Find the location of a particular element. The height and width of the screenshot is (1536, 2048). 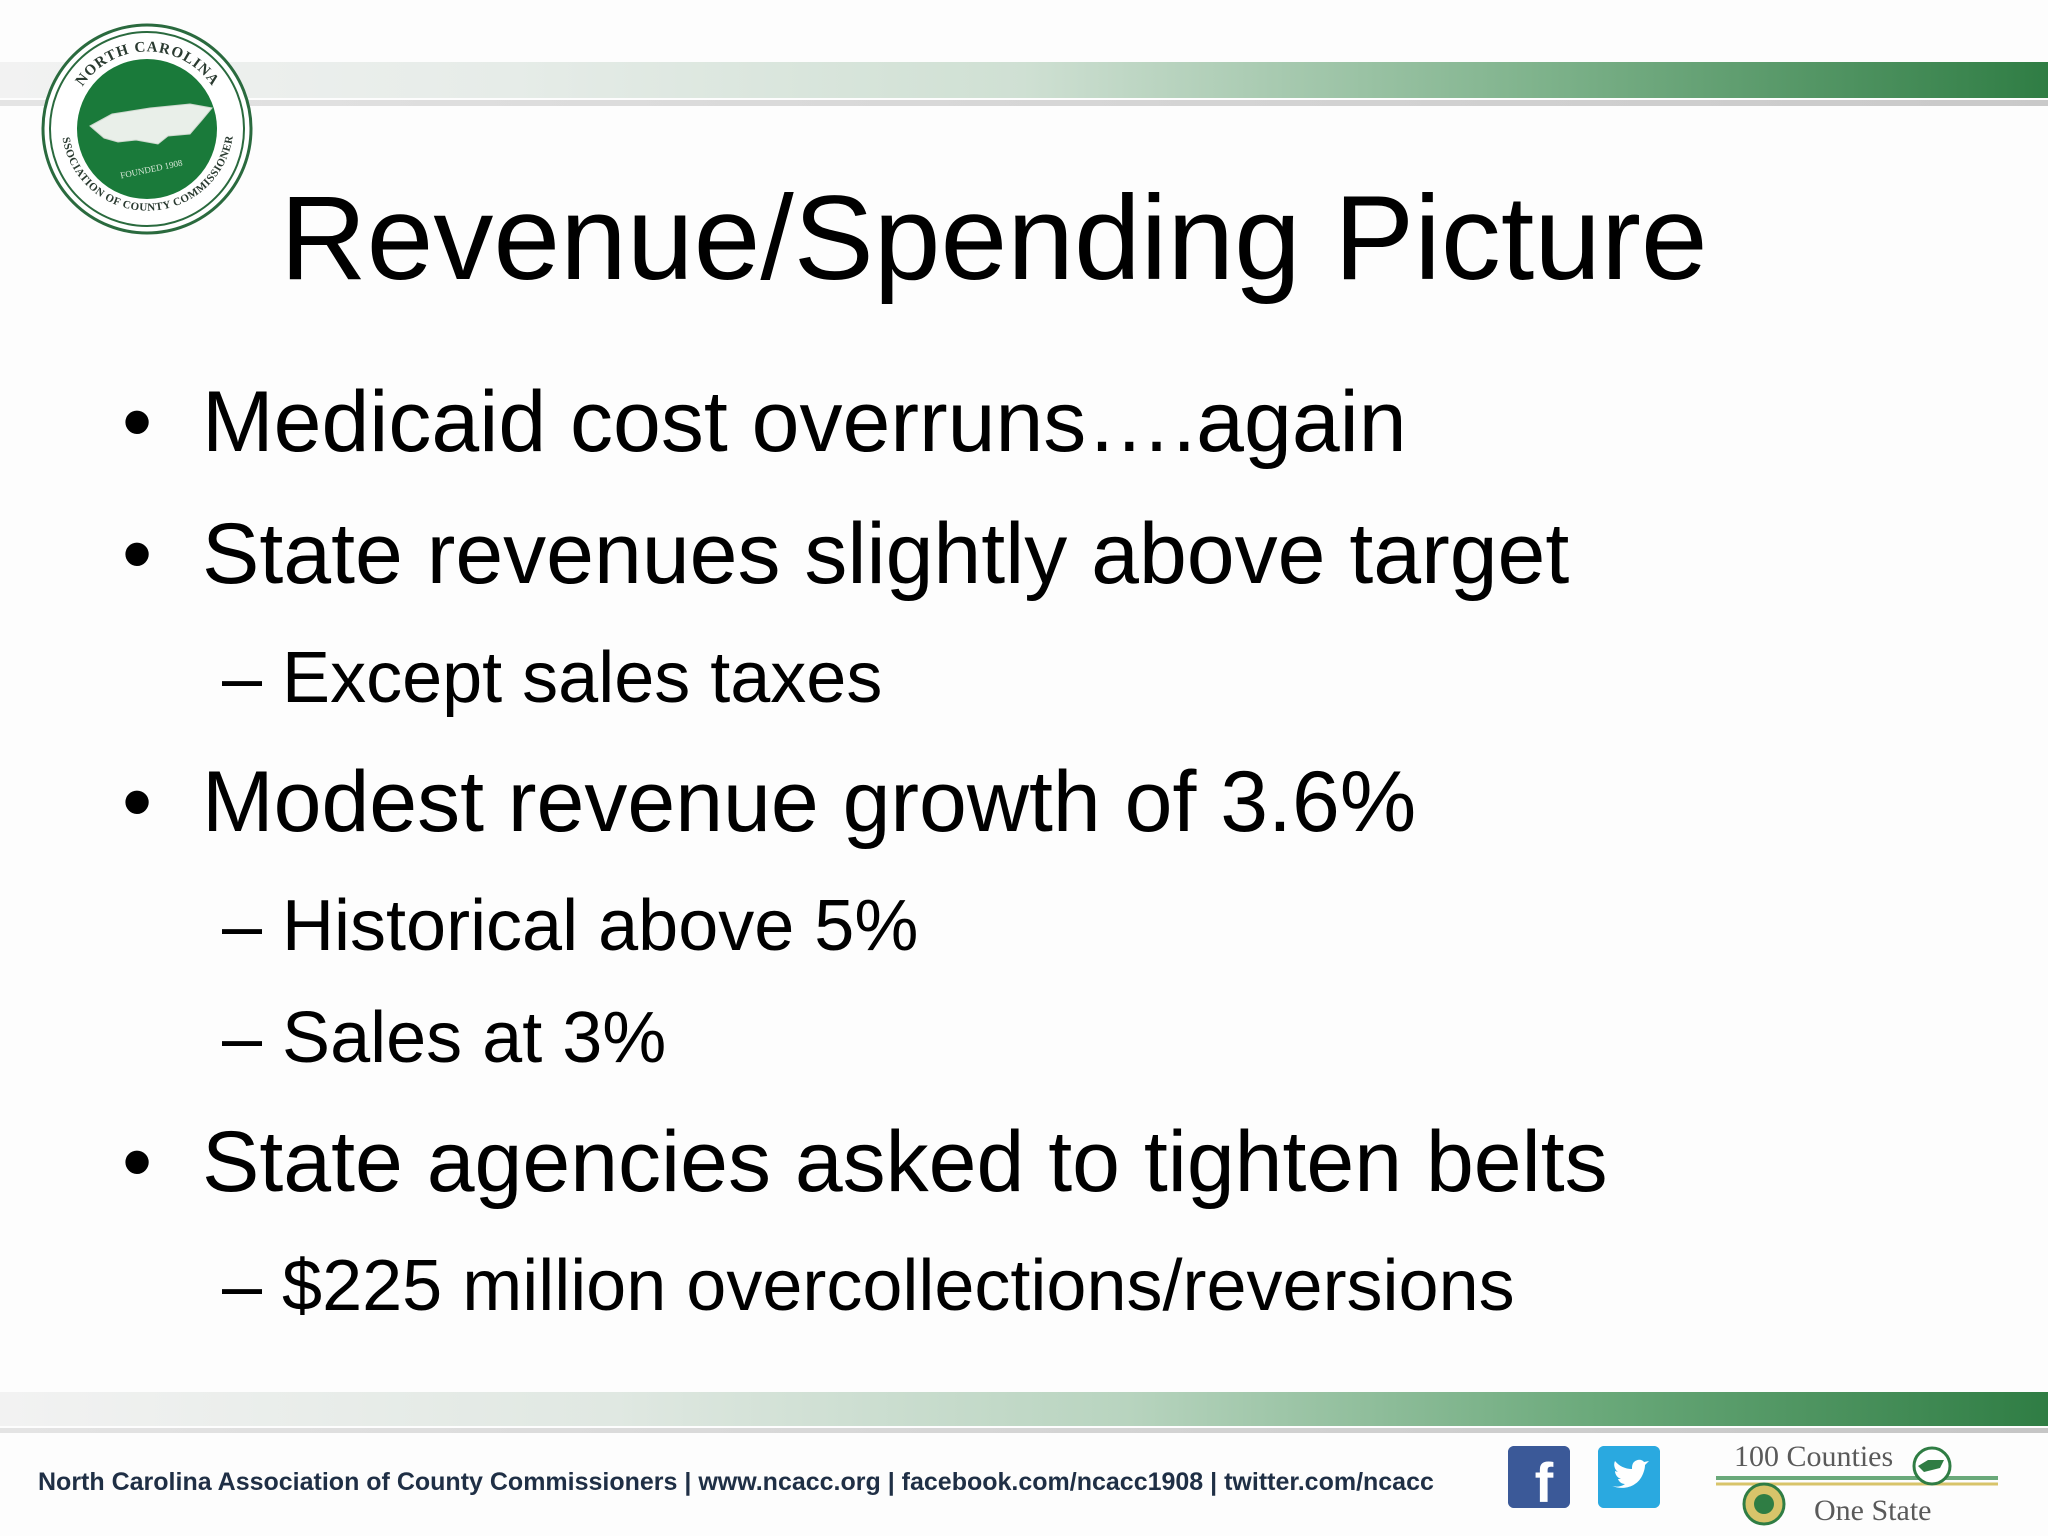

facebook-icon: f is located at coordinates (1539, 1477).